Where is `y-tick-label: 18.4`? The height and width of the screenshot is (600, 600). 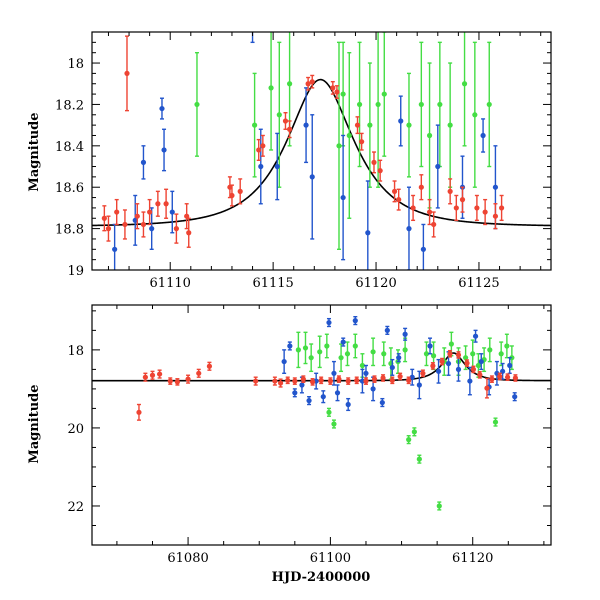 y-tick-label: 18.4 is located at coordinates (69, 147).